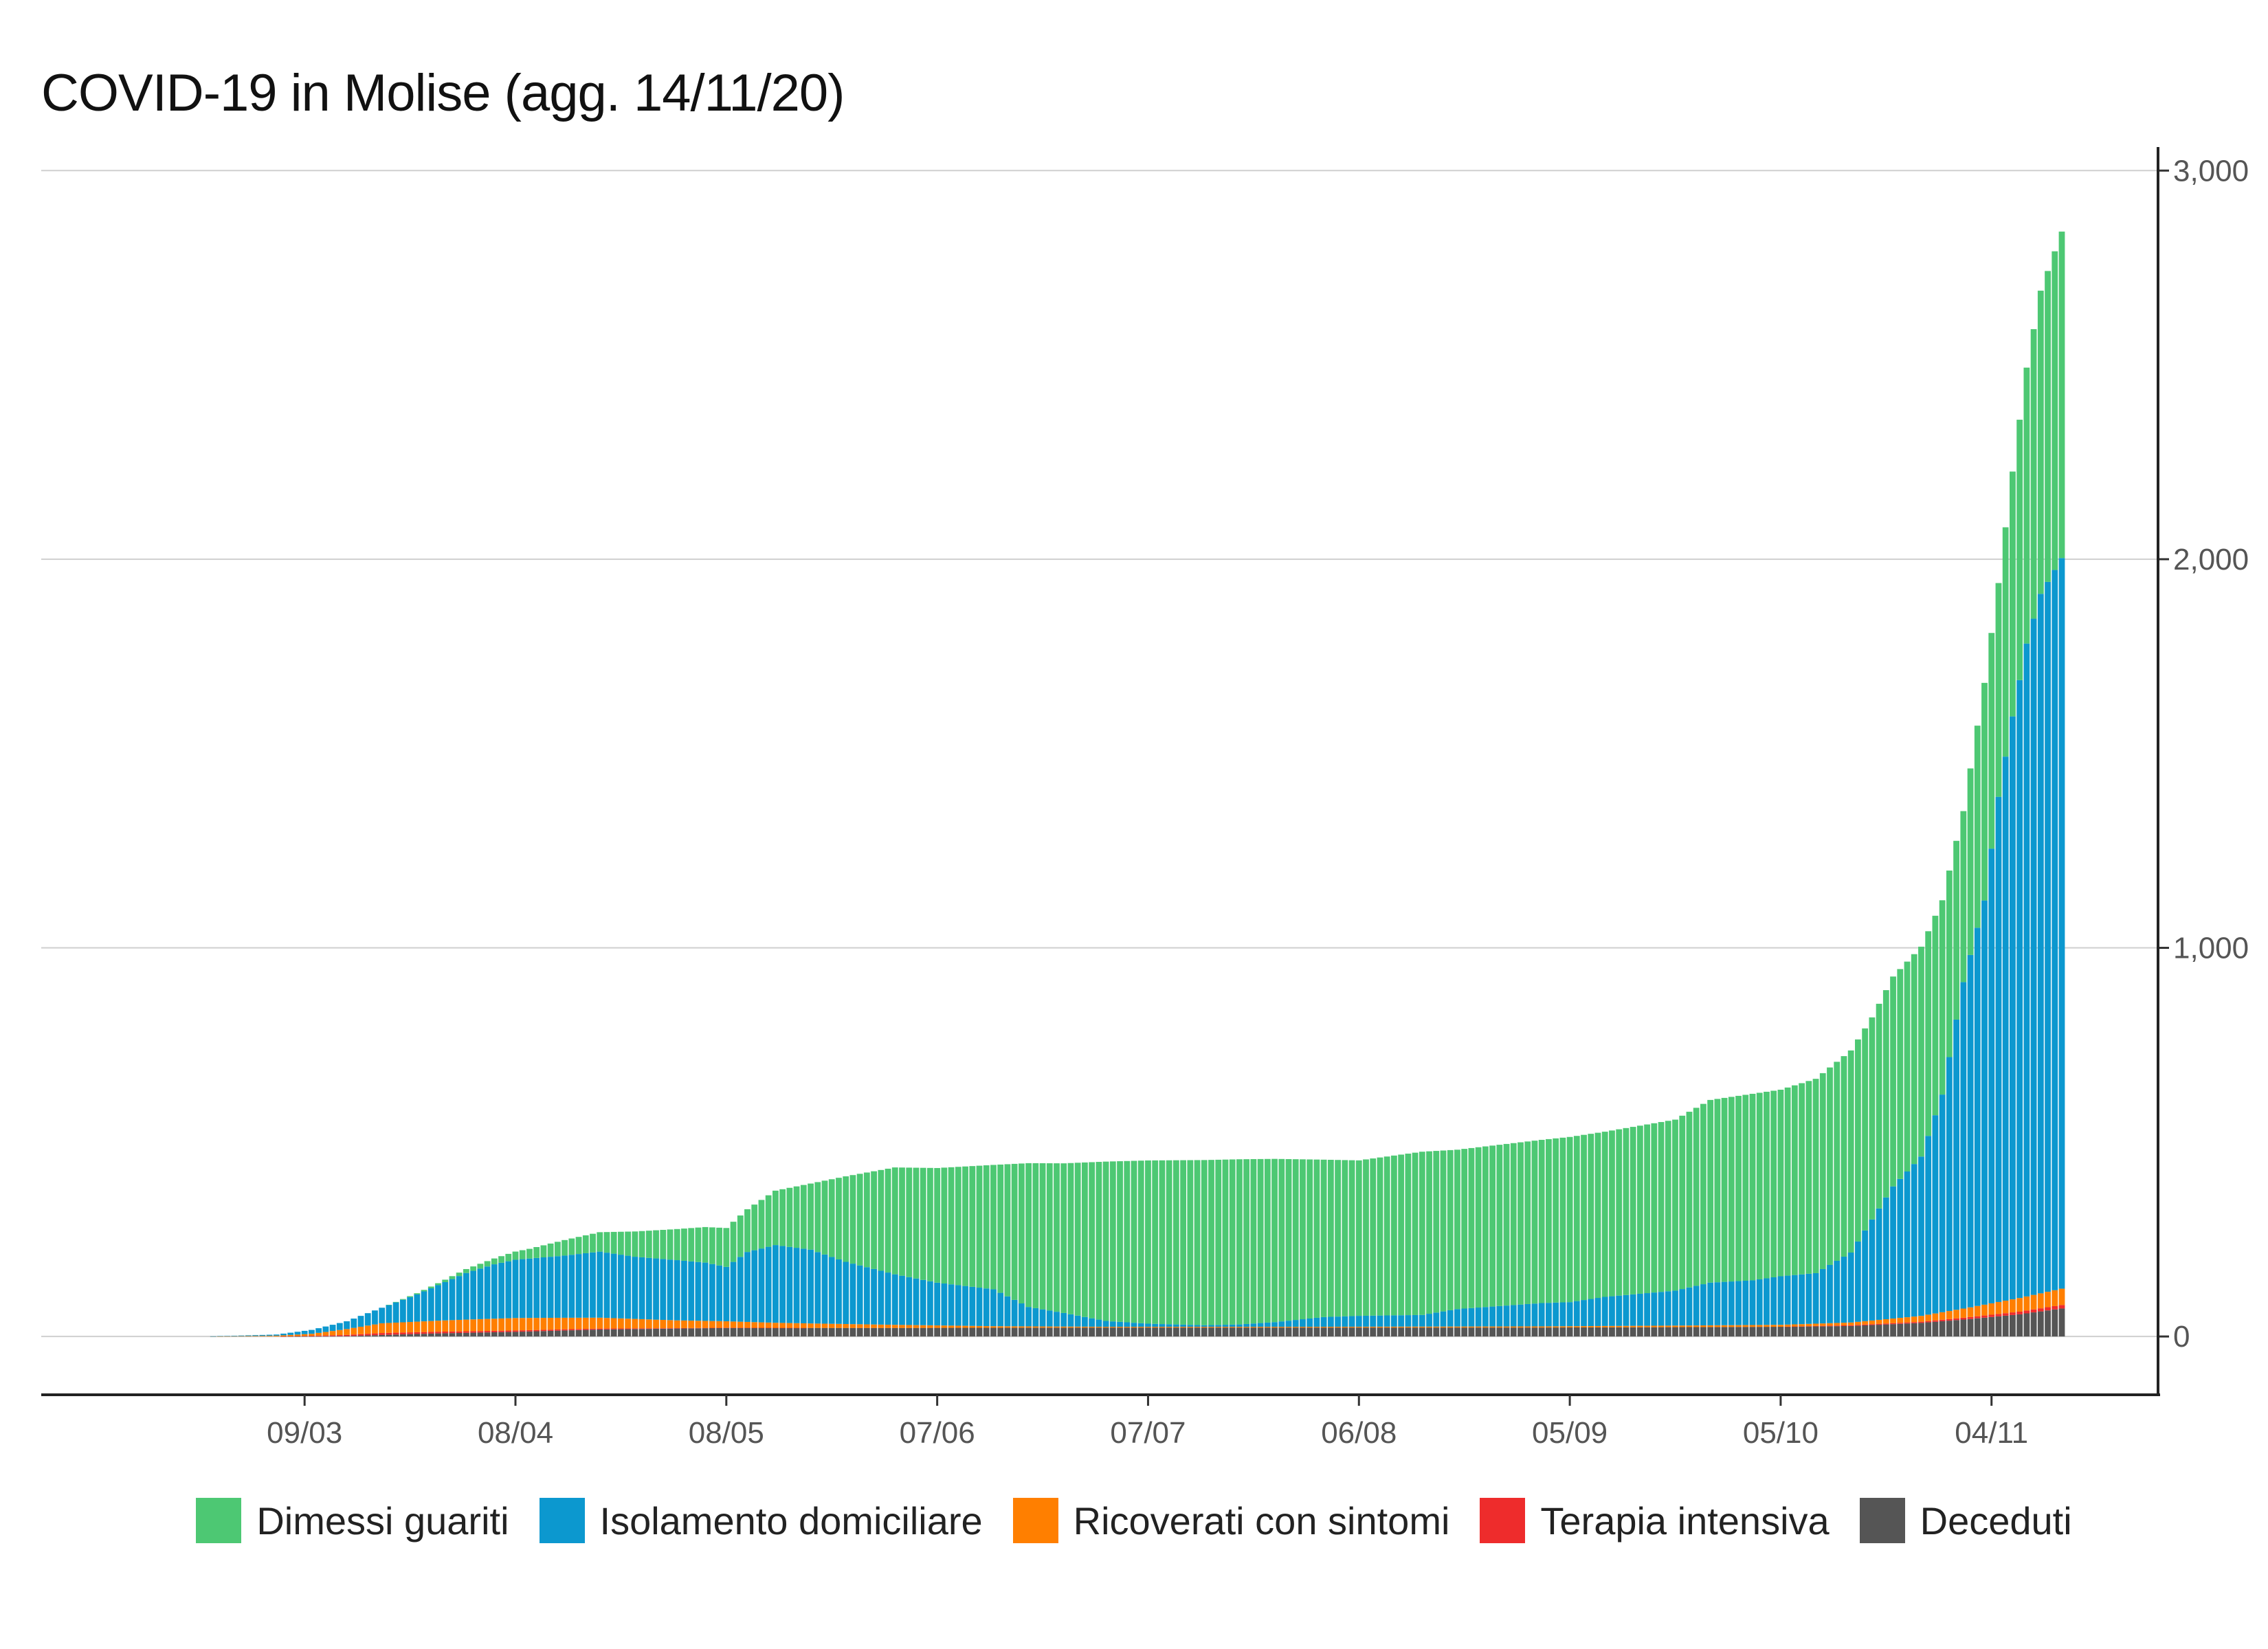  Describe the element at coordinates (1261, 1521) in the screenshot. I see `legend-label: Ricoverati con sintomi` at that location.